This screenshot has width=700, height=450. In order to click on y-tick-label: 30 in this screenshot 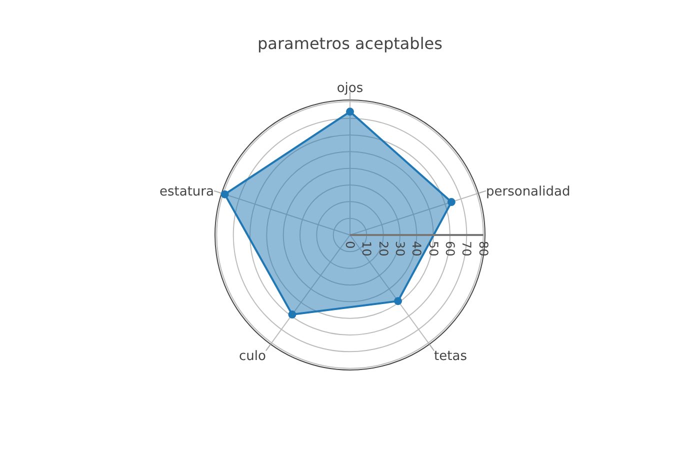, I will do `click(400, 248)`.